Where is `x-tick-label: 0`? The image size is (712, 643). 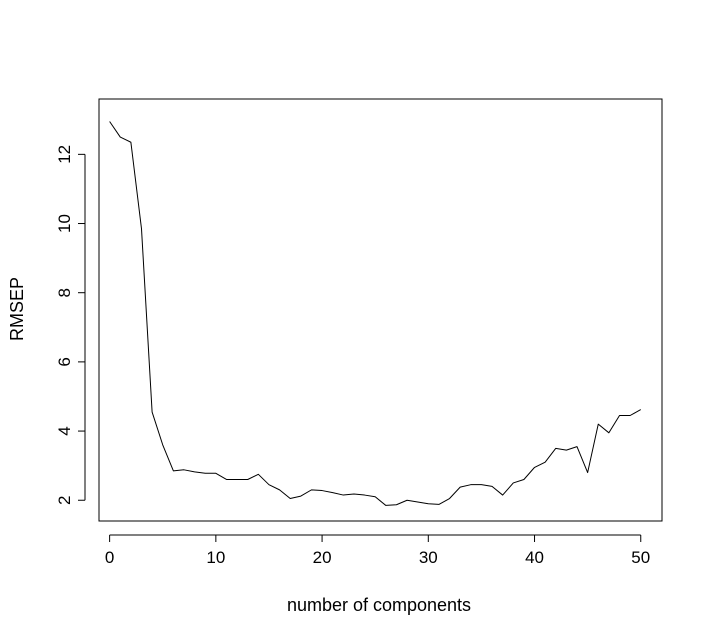 x-tick-label: 0 is located at coordinates (109, 557).